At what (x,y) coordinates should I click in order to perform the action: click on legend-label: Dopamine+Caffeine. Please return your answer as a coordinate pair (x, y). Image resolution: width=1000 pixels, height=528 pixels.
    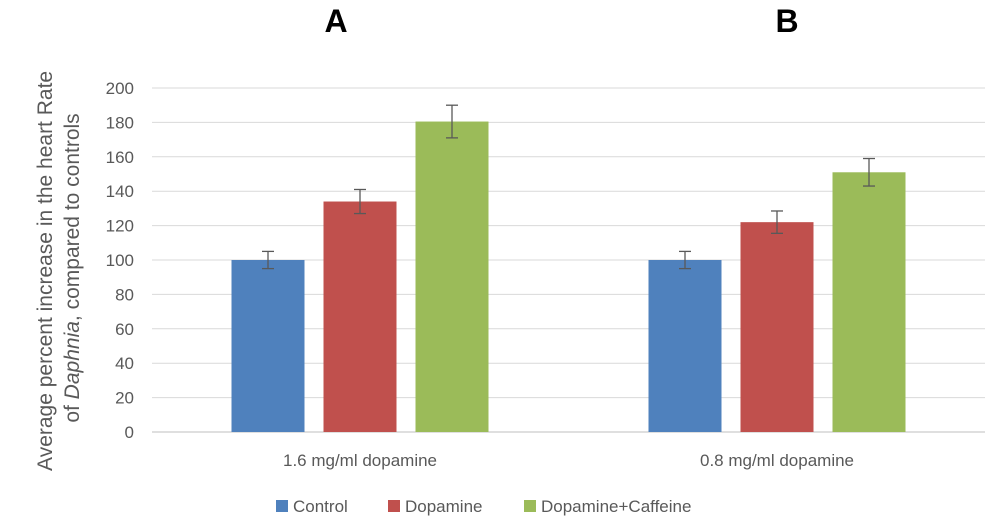
    Looking at the image, I should click on (616, 506).